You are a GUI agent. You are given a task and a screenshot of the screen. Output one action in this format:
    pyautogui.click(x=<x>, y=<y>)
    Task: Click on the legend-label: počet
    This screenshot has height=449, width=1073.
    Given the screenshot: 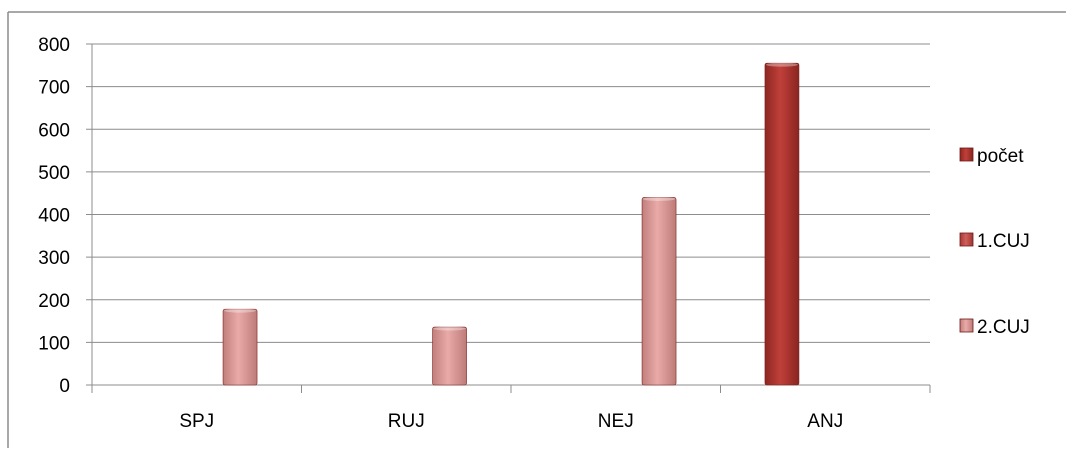 What is the action you would take?
    pyautogui.click(x=1000, y=156)
    